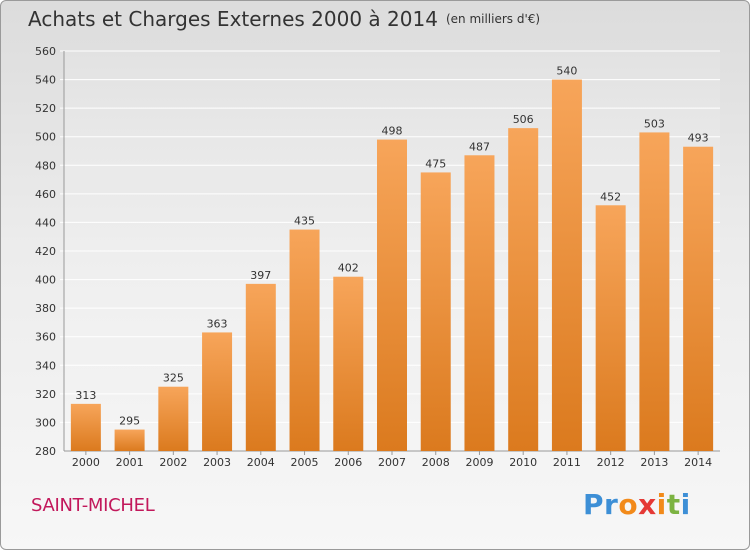 This screenshot has width=750, height=550. I want to click on data-label: 402, so click(348, 268).